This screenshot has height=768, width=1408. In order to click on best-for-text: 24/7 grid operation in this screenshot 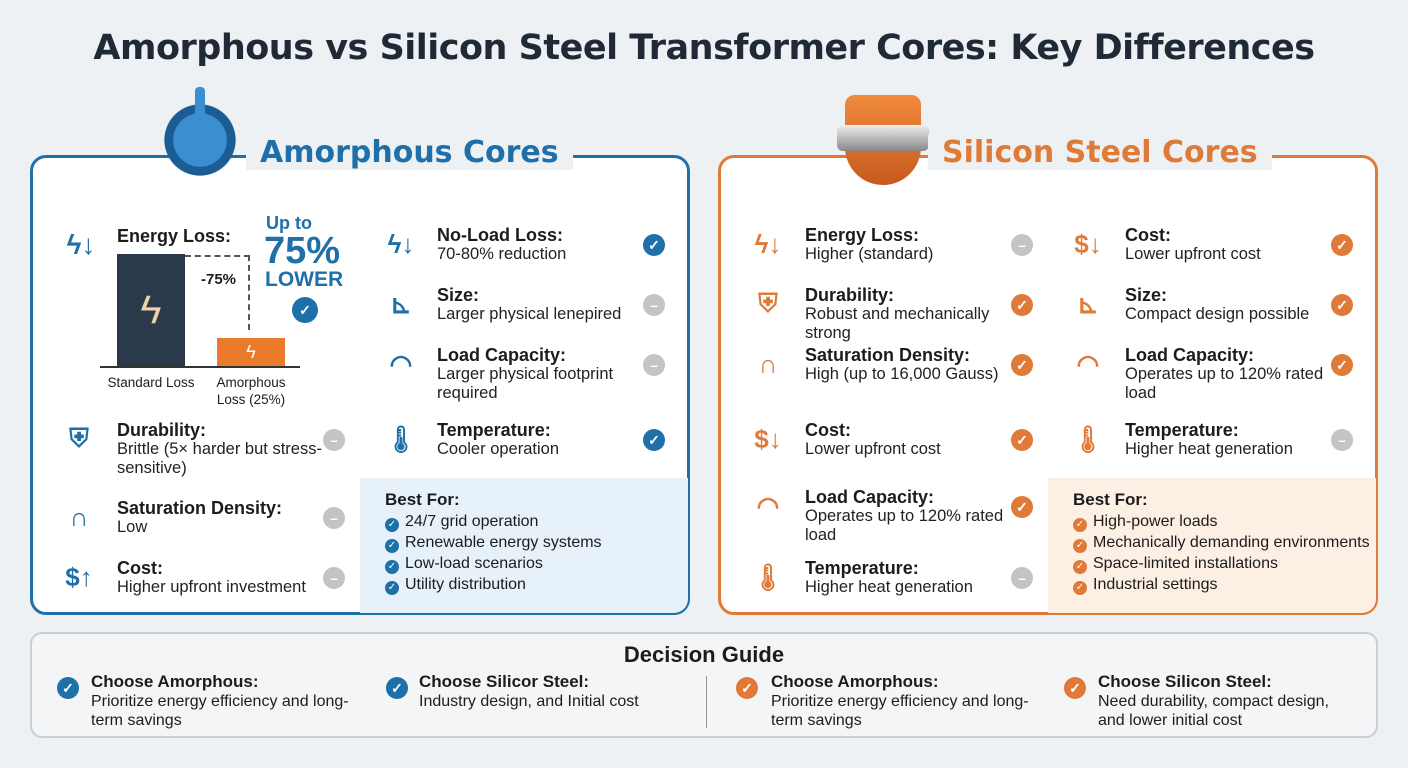, I will do `click(472, 521)`.